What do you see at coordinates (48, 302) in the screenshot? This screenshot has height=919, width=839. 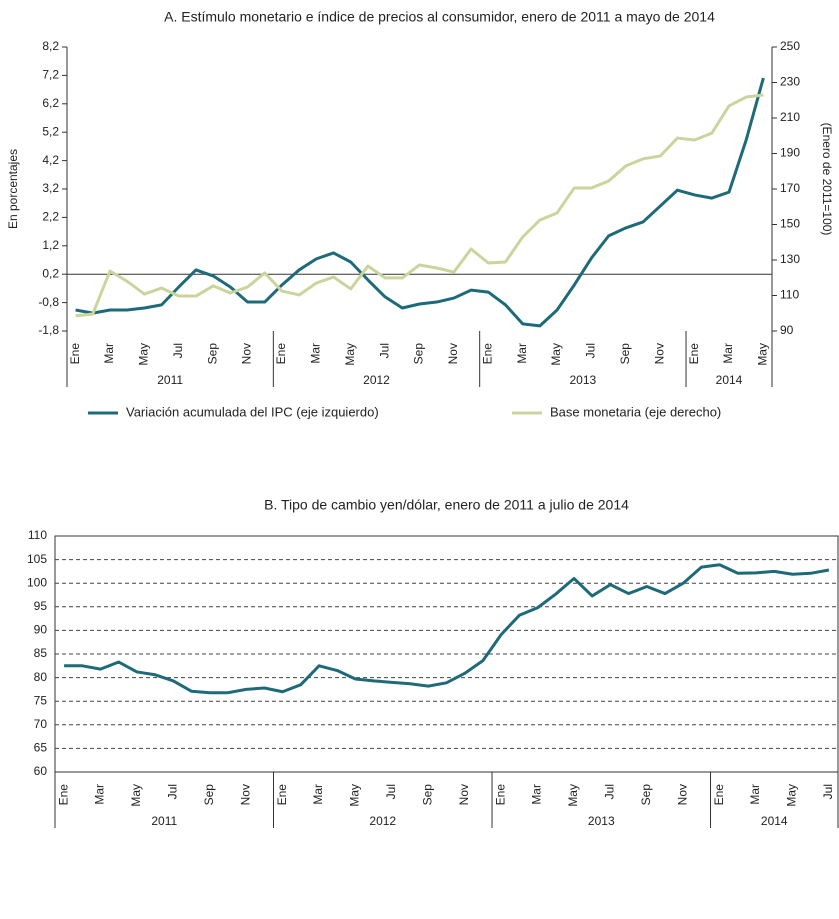 I see `y-tick-label: -0,8` at bounding box center [48, 302].